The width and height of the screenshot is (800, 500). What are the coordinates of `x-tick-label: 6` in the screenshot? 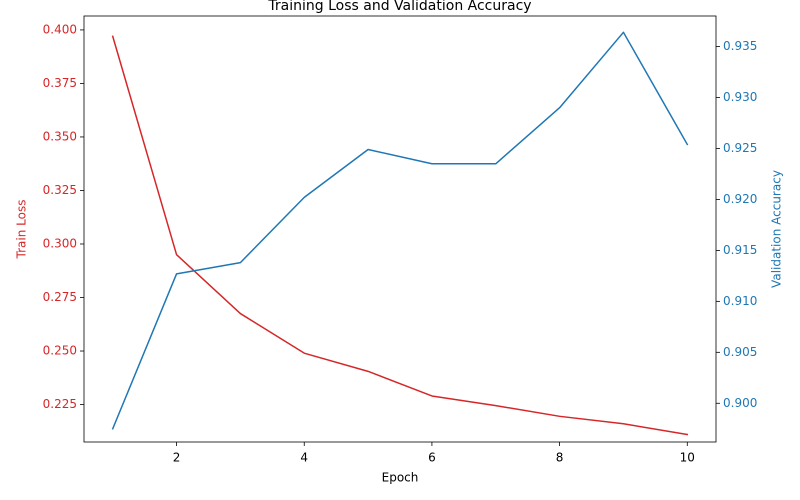 It's located at (432, 458).